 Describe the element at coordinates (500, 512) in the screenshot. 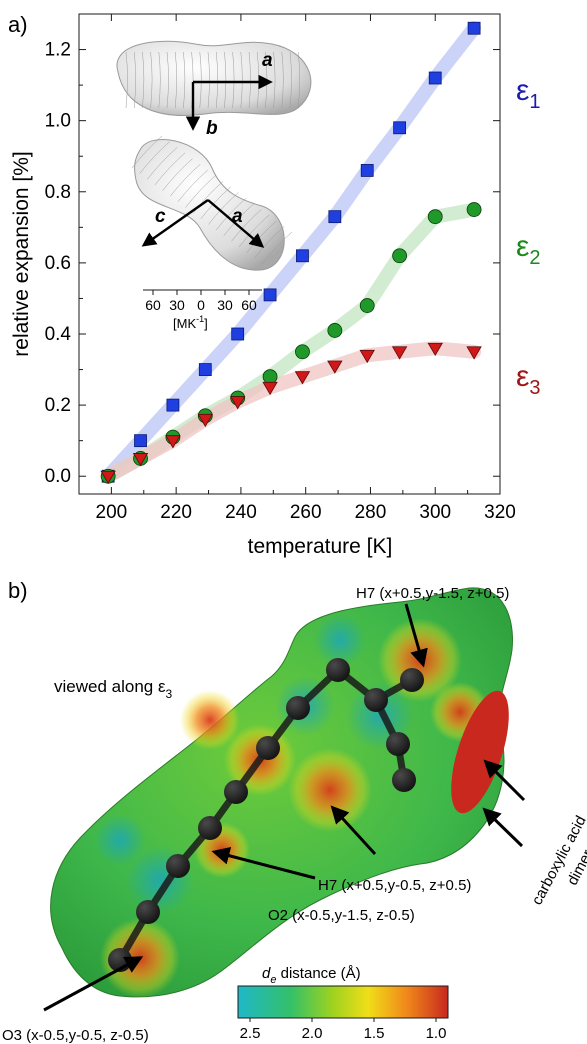

I see `x-tick-label-6: 320` at that location.